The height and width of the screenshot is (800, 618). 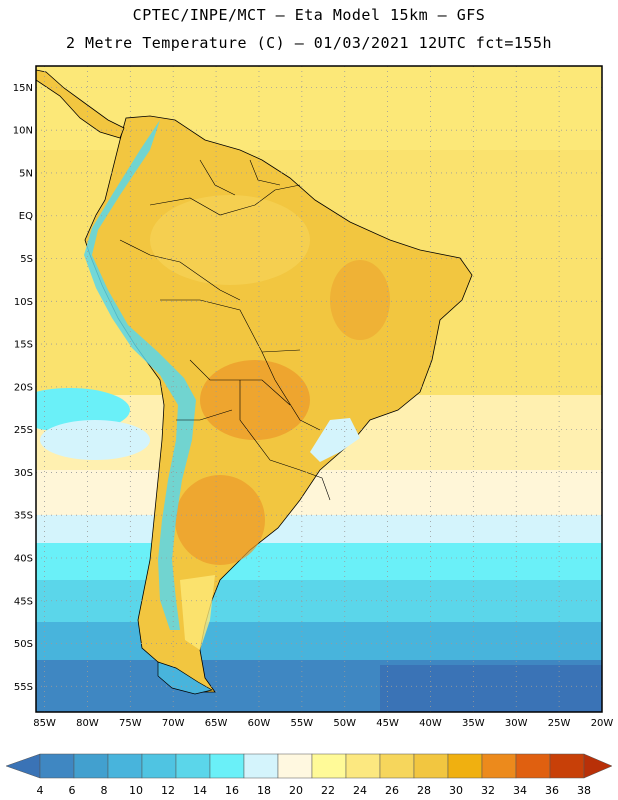 What do you see at coordinates (319, 602) in the screenshot?
I see `ocean-band-sky` at bounding box center [319, 602].